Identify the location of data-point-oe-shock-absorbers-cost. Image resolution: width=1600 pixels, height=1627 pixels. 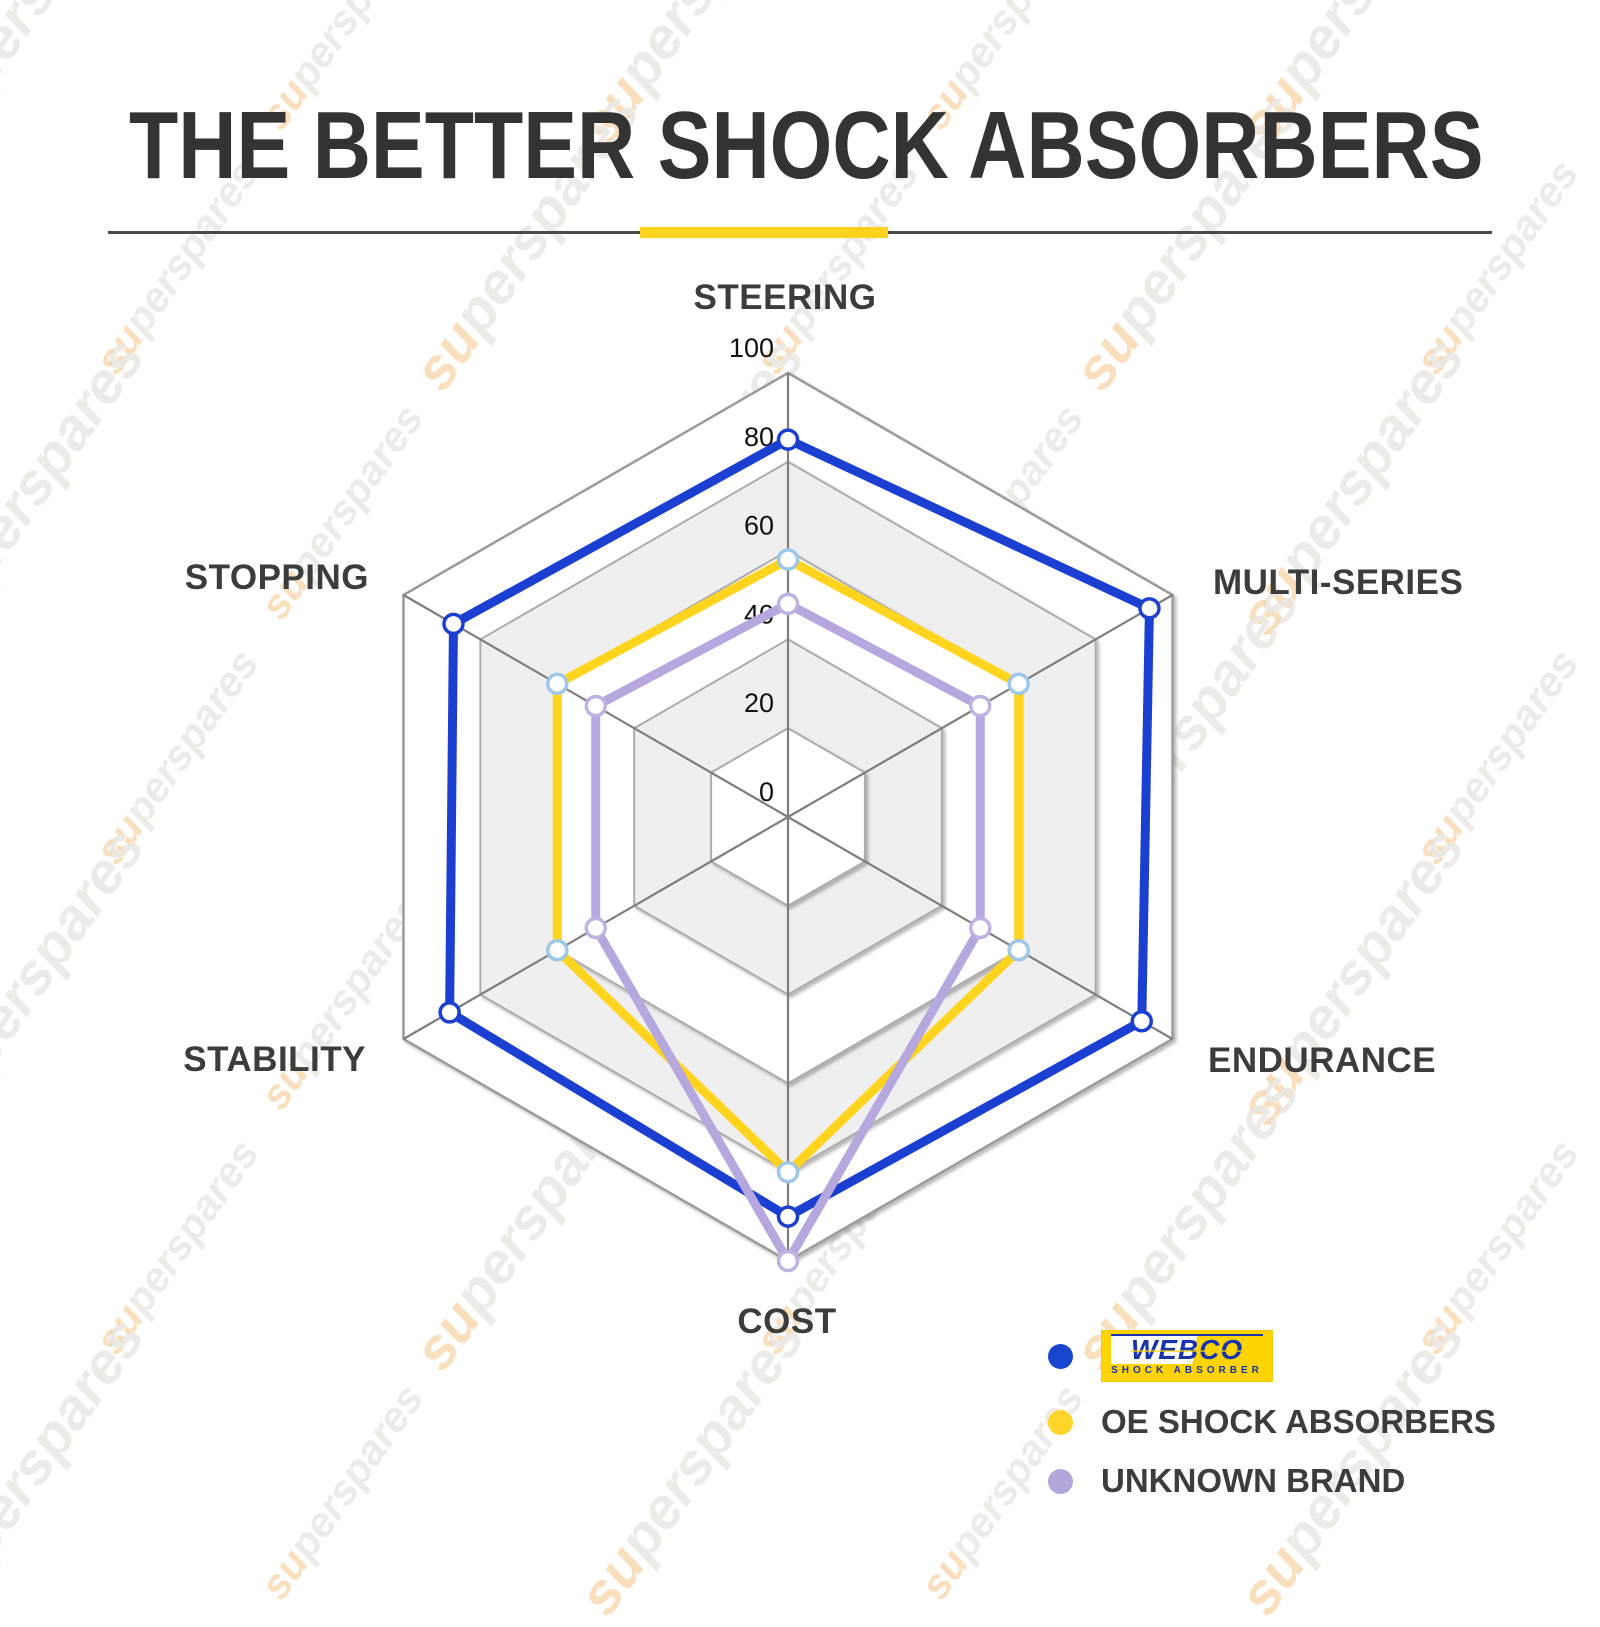
(788, 1172).